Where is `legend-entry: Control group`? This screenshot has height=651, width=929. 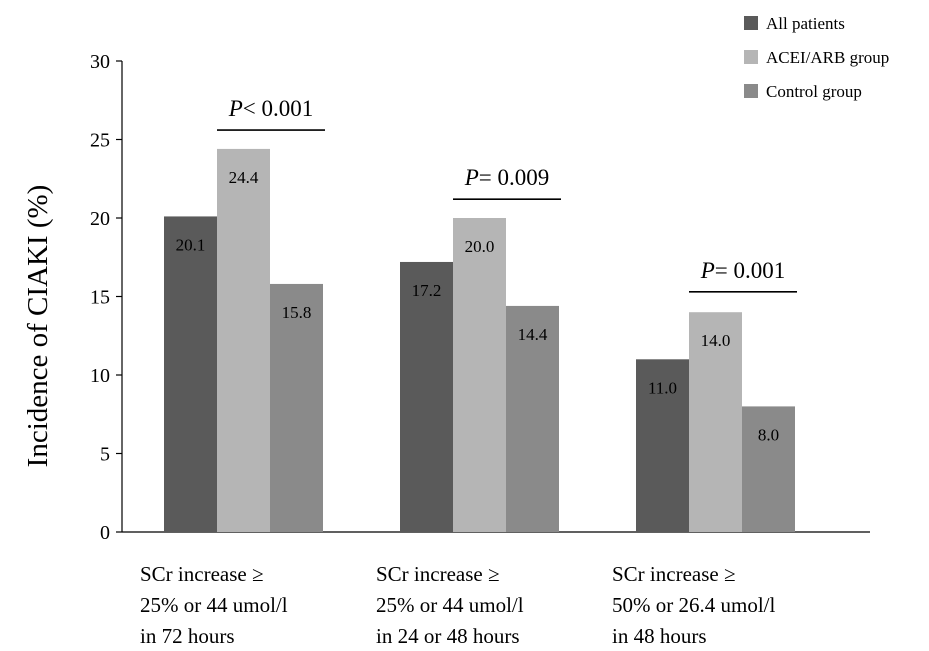
legend-entry: Control group is located at coordinates (814, 91).